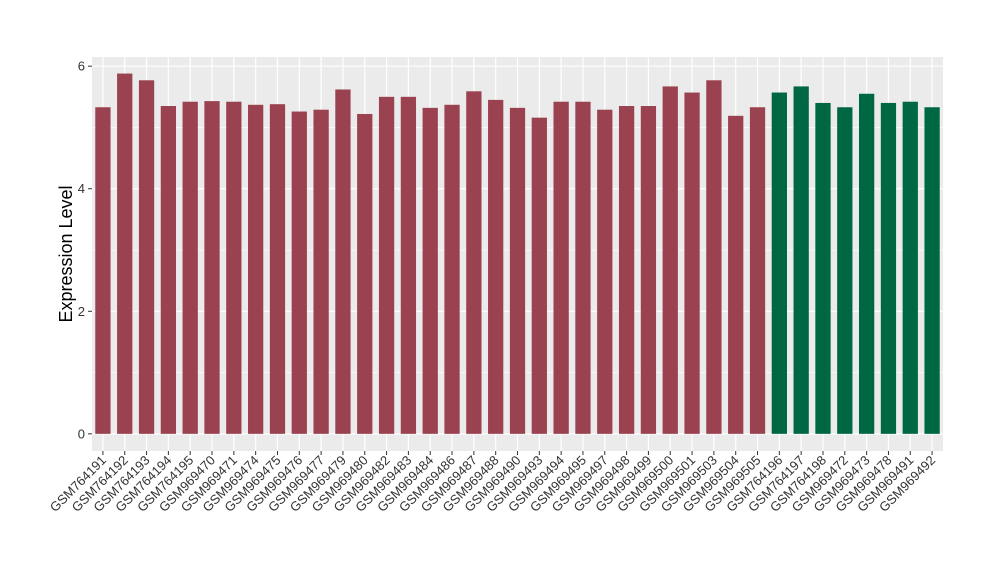 This screenshot has width=1000, height=580. Describe the element at coordinates (365, 273) in the screenshot. I see `bar-GSM969480` at that location.